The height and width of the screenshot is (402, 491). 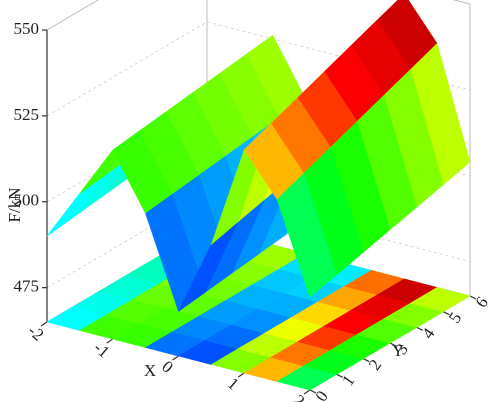 I want to click on y-tick-label: 6, so click(x=481, y=302).